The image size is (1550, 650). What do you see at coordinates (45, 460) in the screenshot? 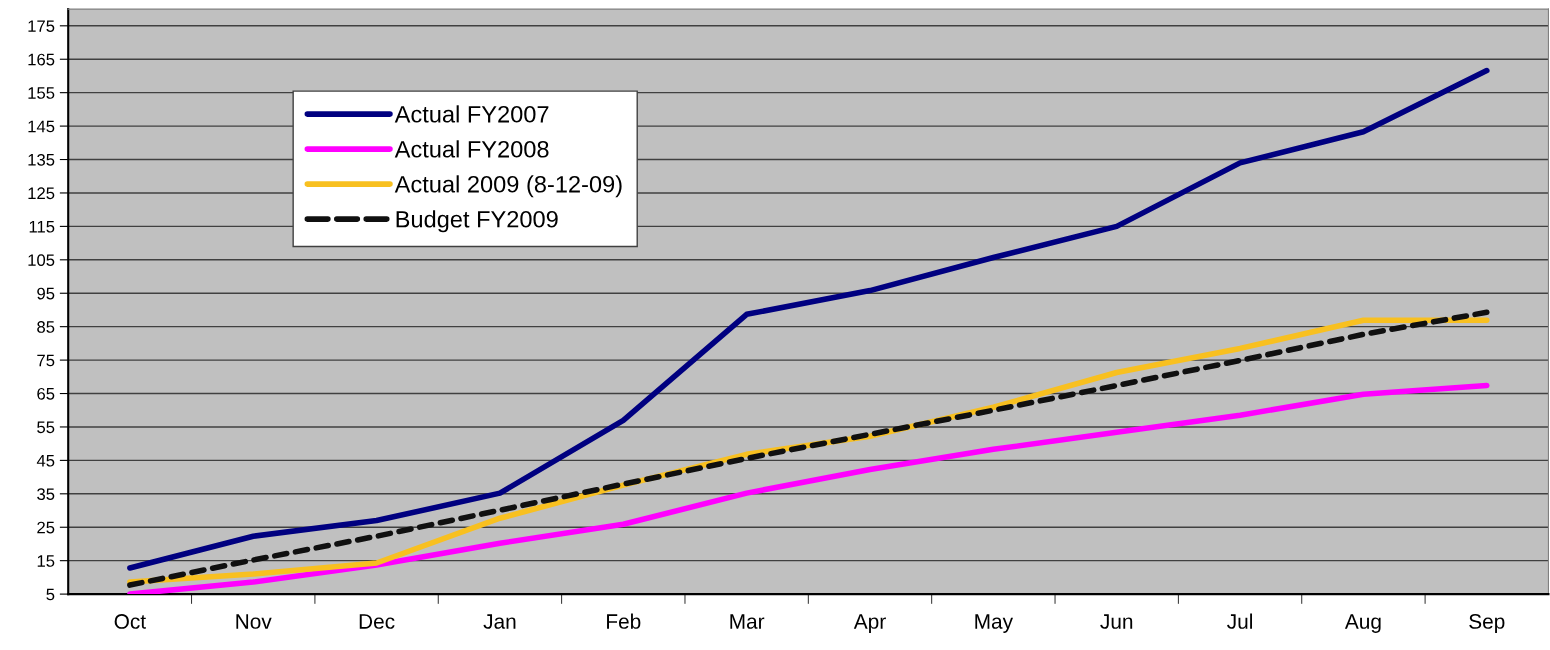
I see `y-tick-label: 45` at bounding box center [45, 460].